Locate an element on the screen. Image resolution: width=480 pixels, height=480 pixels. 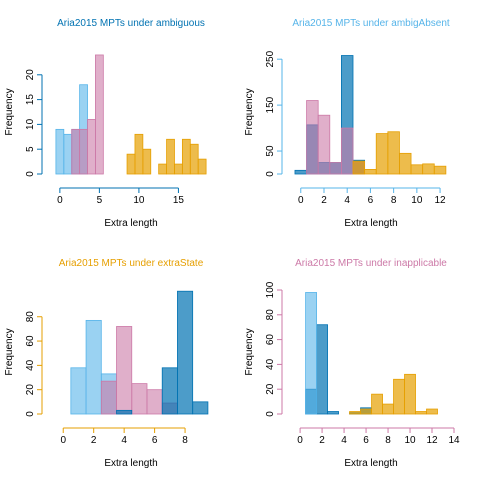
y-tick-label: 5 is located at coordinates (30, 149).